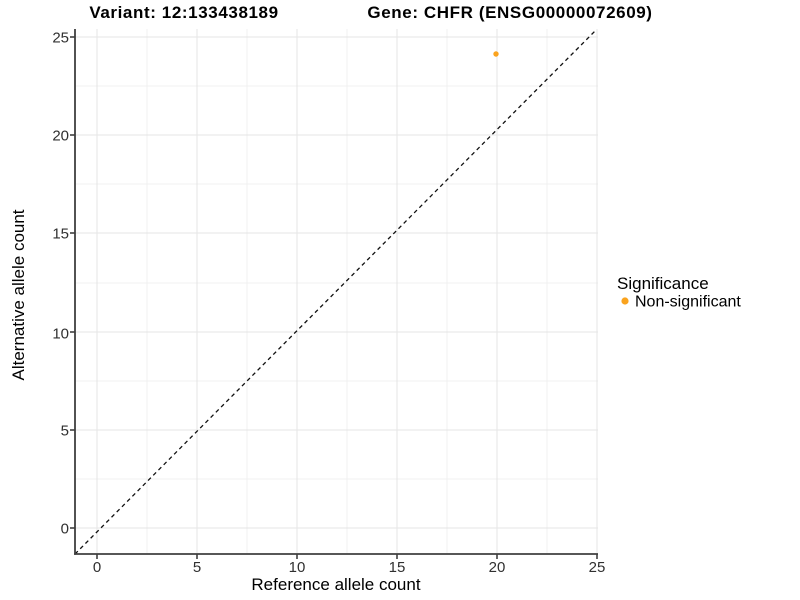 Image resolution: width=800 pixels, height=600 pixels. What do you see at coordinates (597, 567) in the screenshot?
I see `x-tick-label: 25` at bounding box center [597, 567].